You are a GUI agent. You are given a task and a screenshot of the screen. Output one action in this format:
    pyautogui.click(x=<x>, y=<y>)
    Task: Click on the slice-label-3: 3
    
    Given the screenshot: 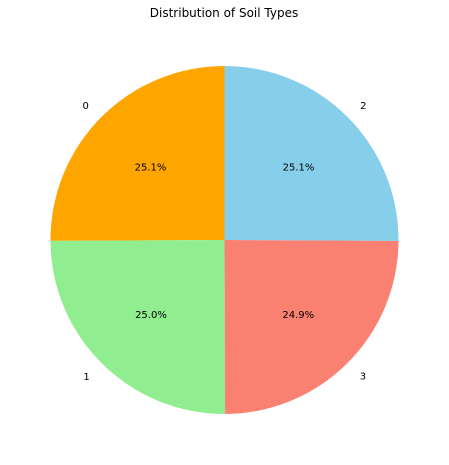 What is the action you would take?
    pyautogui.click(x=363, y=376)
    